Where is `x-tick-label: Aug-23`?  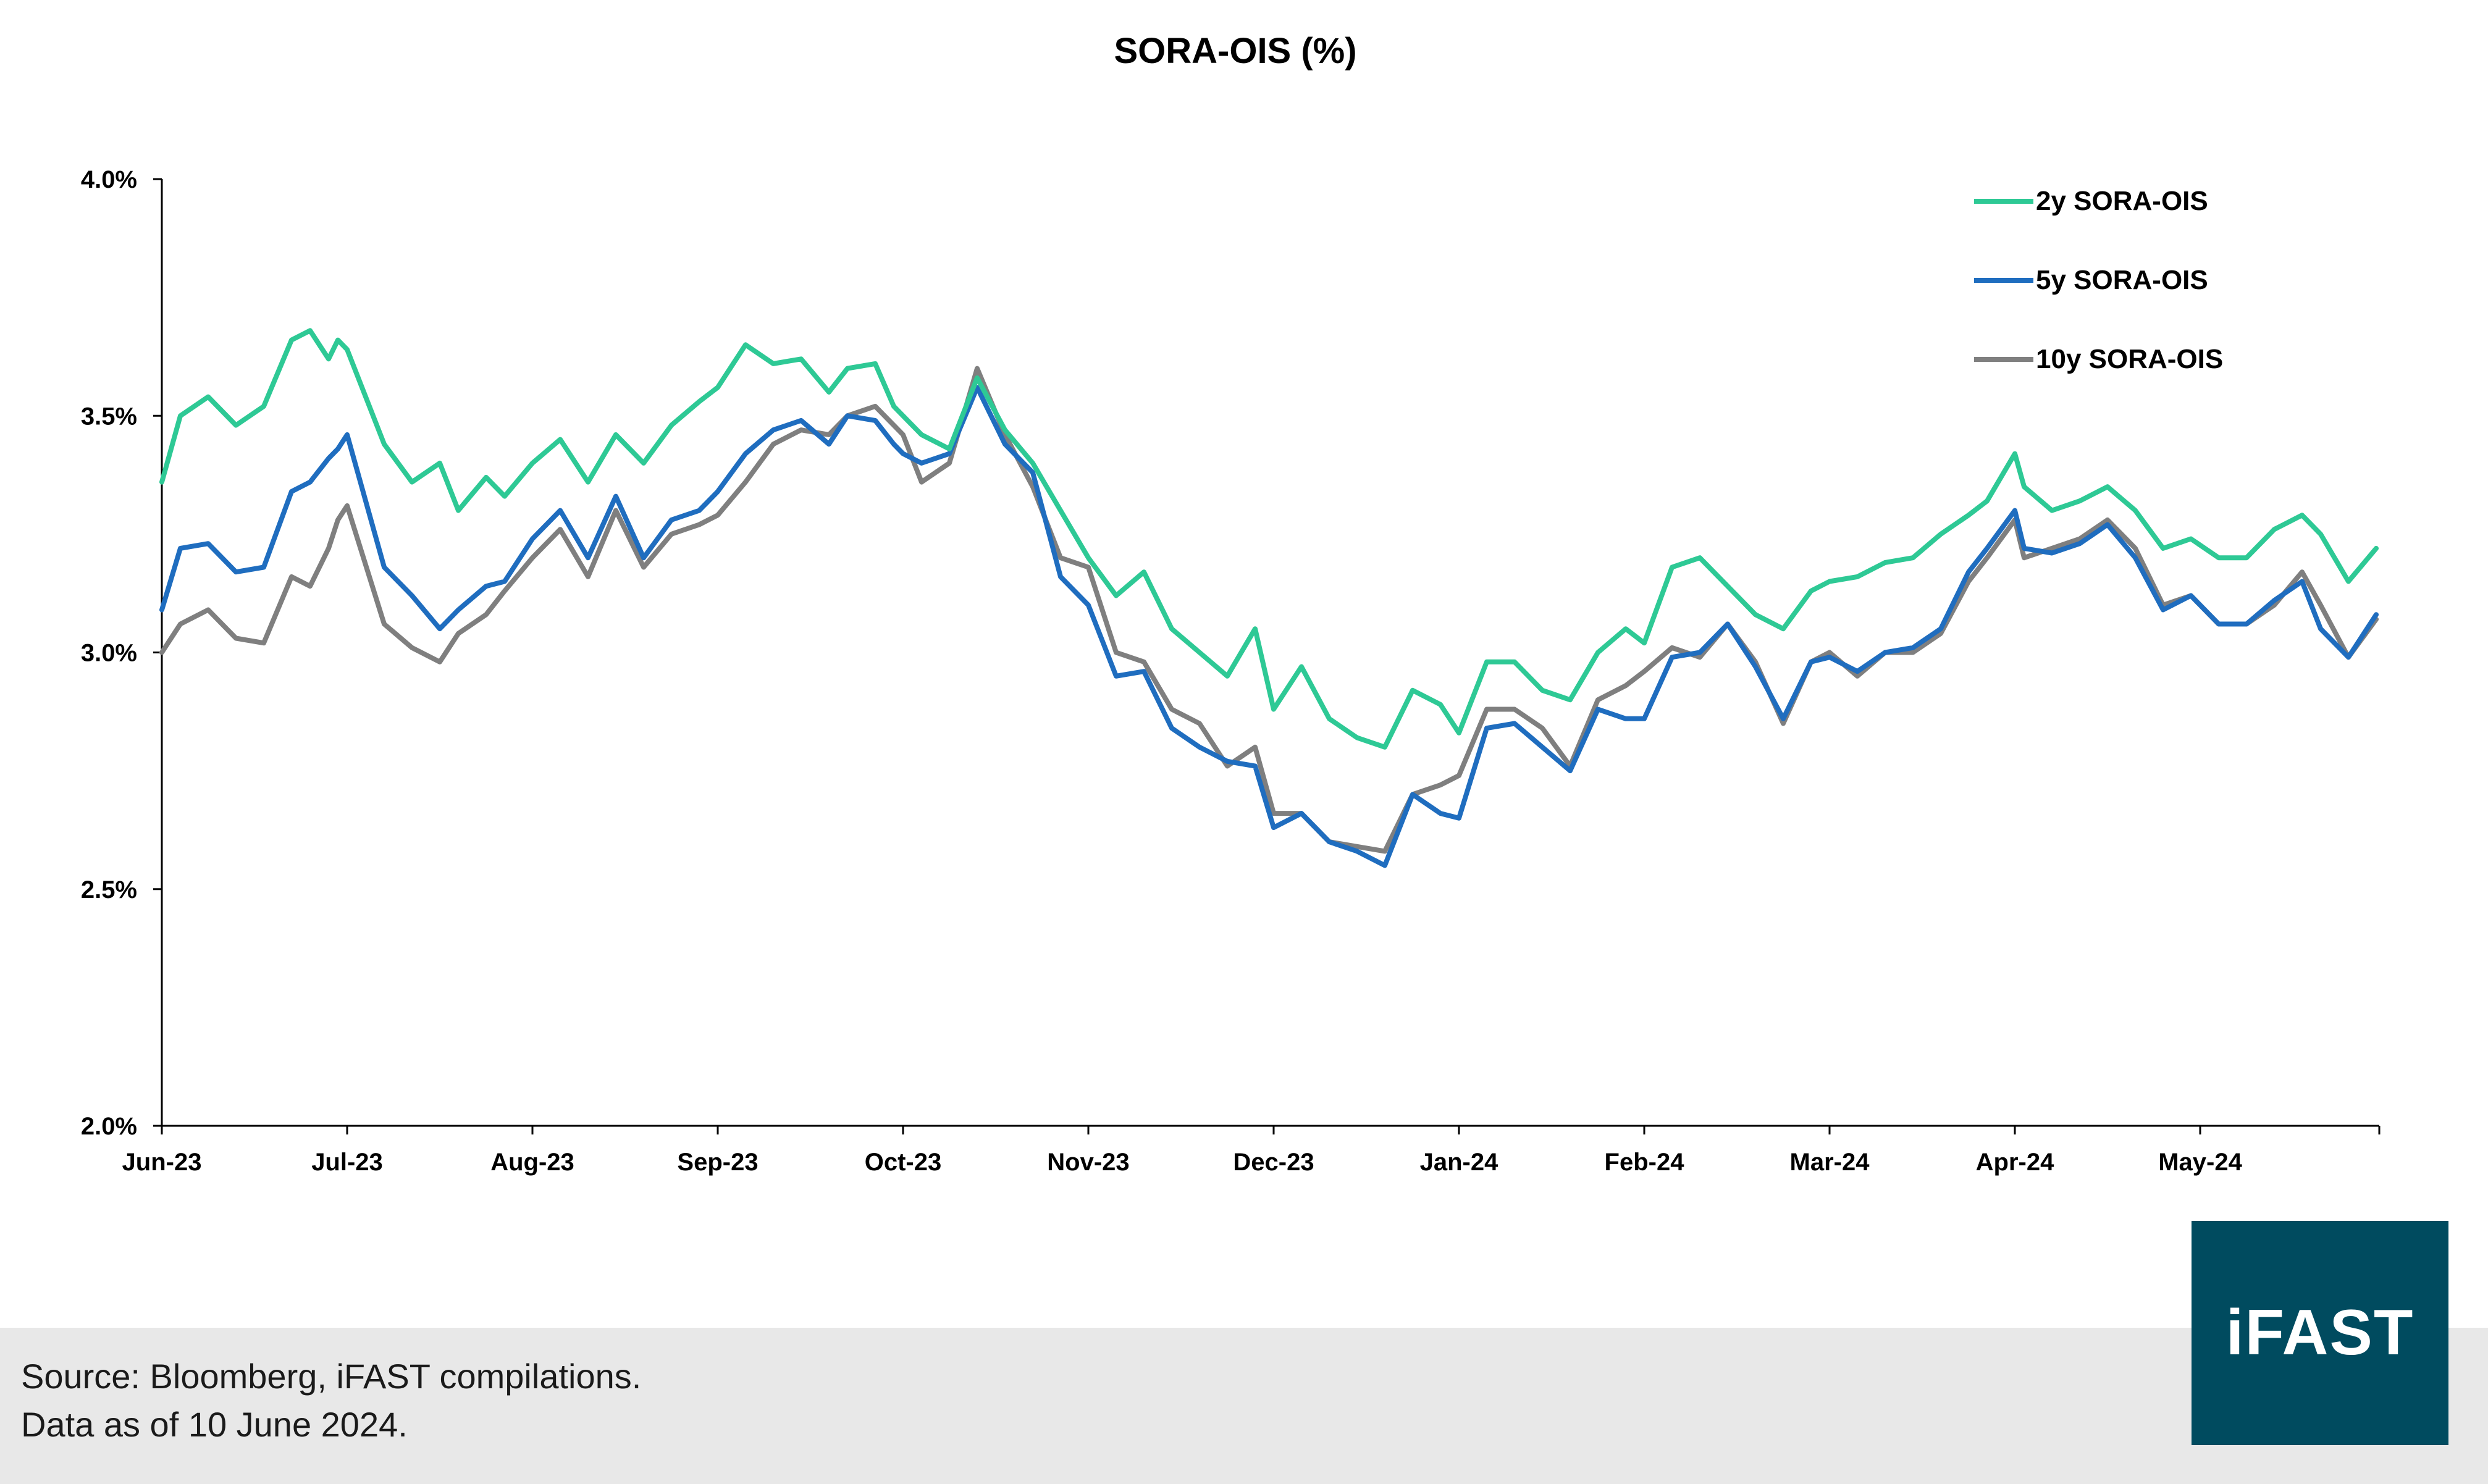
x-tick-label: Aug-23 is located at coordinates (532, 1162).